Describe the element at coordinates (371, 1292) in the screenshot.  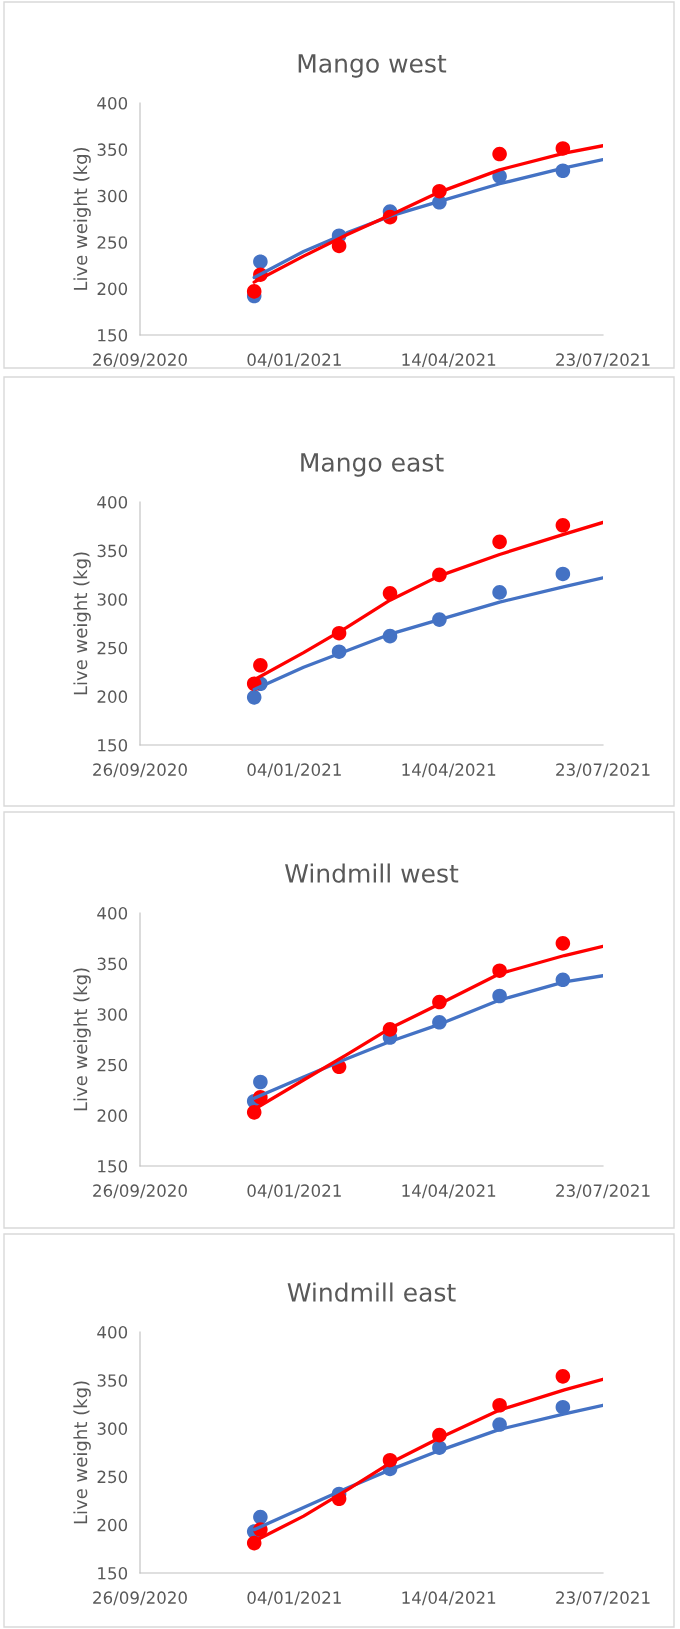
I see `chart-title: Windmill east` at that location.